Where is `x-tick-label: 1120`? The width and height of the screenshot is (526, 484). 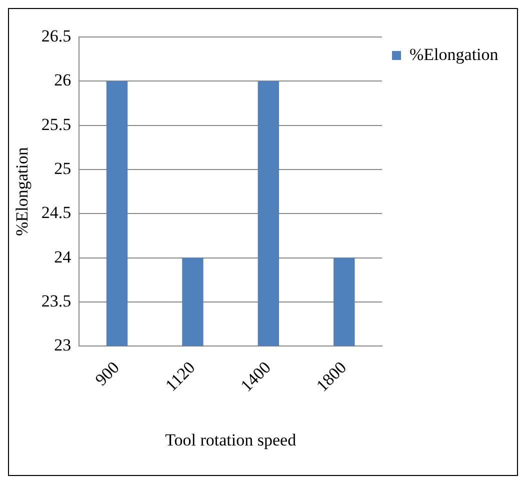 x-tick-label: 1120 is located at coordinates (180, 376).